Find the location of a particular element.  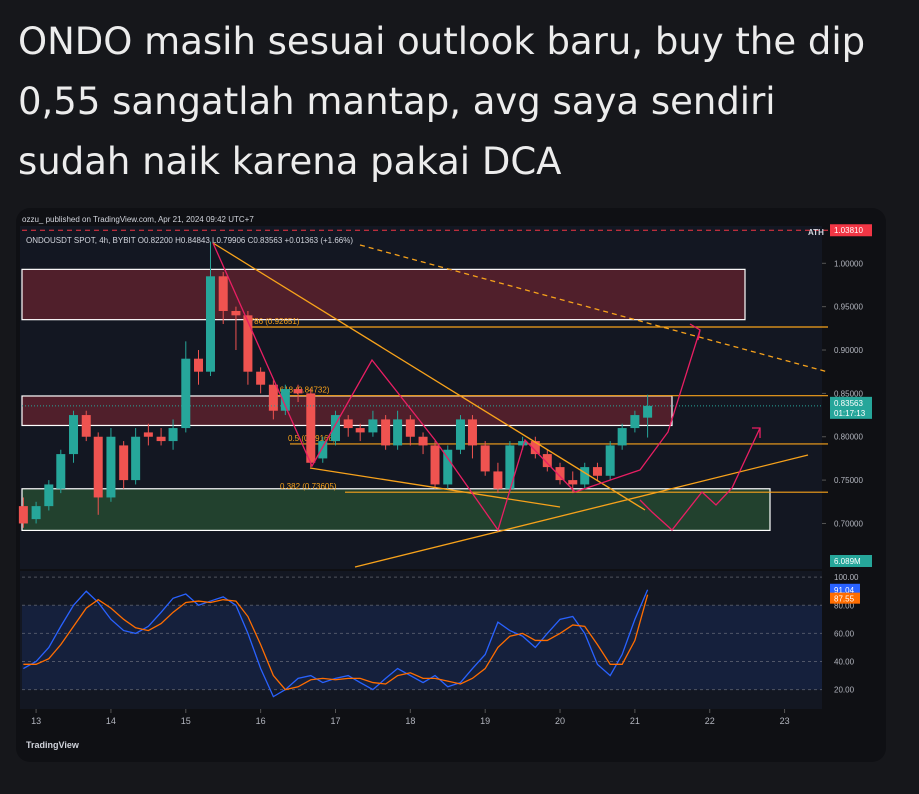

x-tick-label: 20 is located at coordinates (560, 721).